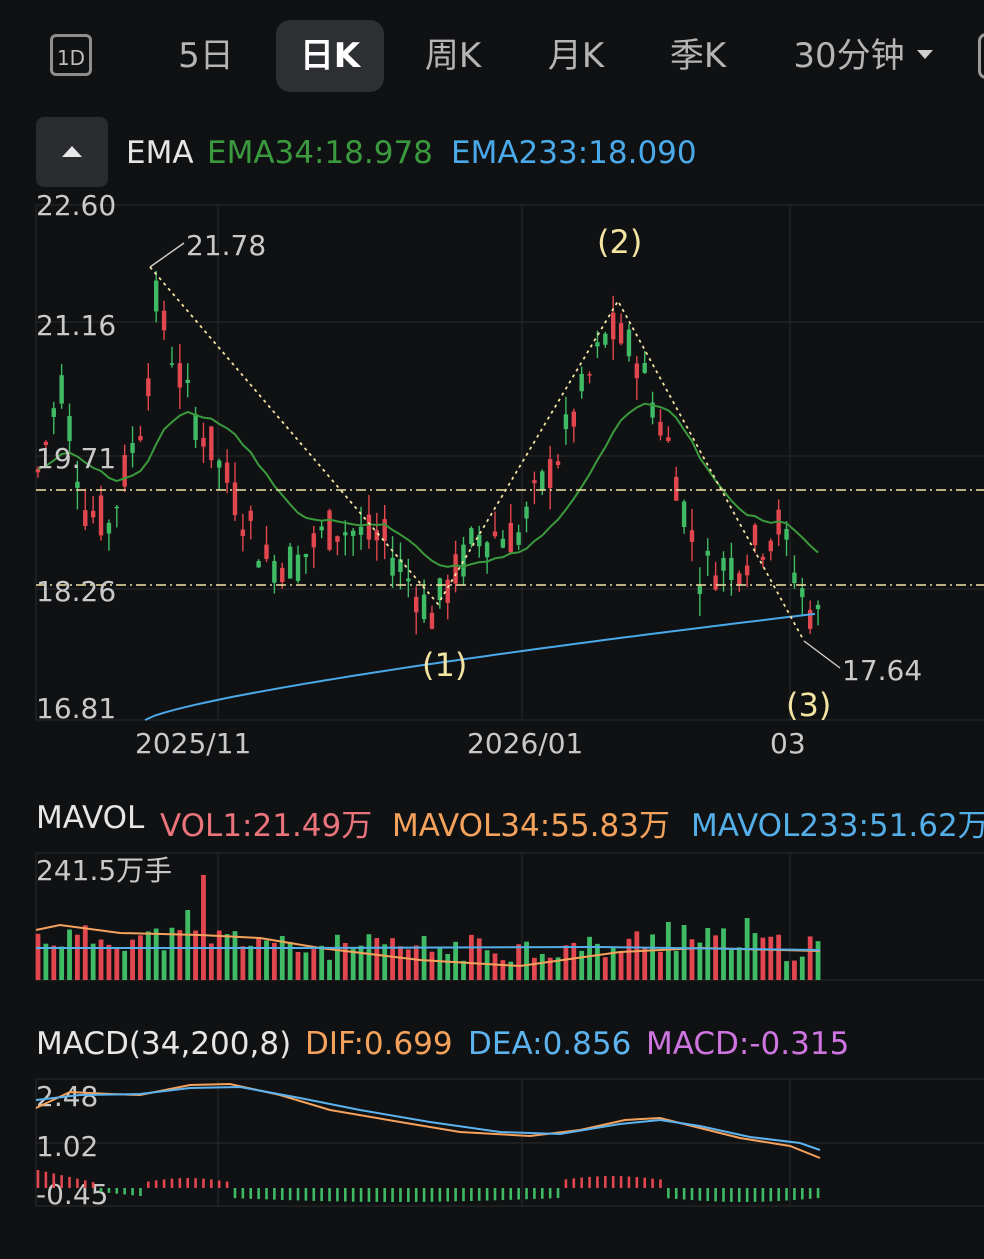 This screenshot has width=984, height=1259. Describe the element at coordinates (698, 56) in the screenshot. I see `tab-quarterly-k: 季K` at that location.